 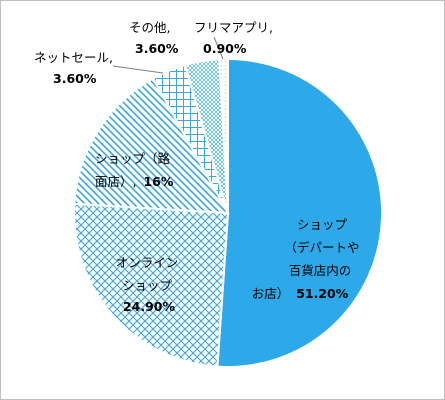 I want to click on slice-label-flea-app: フリマアプリ, 0.90%, so click(x=235, y=38).